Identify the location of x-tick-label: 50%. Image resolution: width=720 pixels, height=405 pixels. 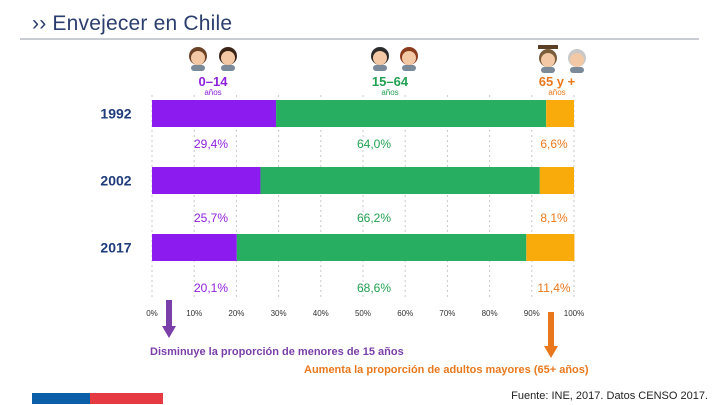
(363, 313).